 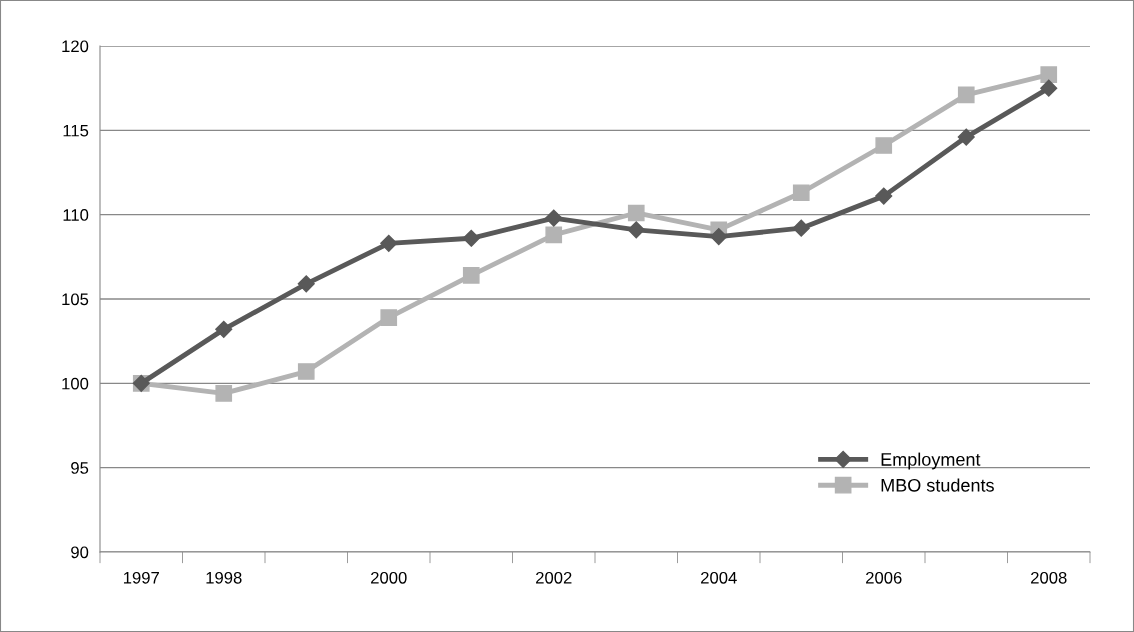 What do you see at coordinates (80, 552) in the screenshot?
I see `y-tick-label: 90` at bounding box center [80, 552].